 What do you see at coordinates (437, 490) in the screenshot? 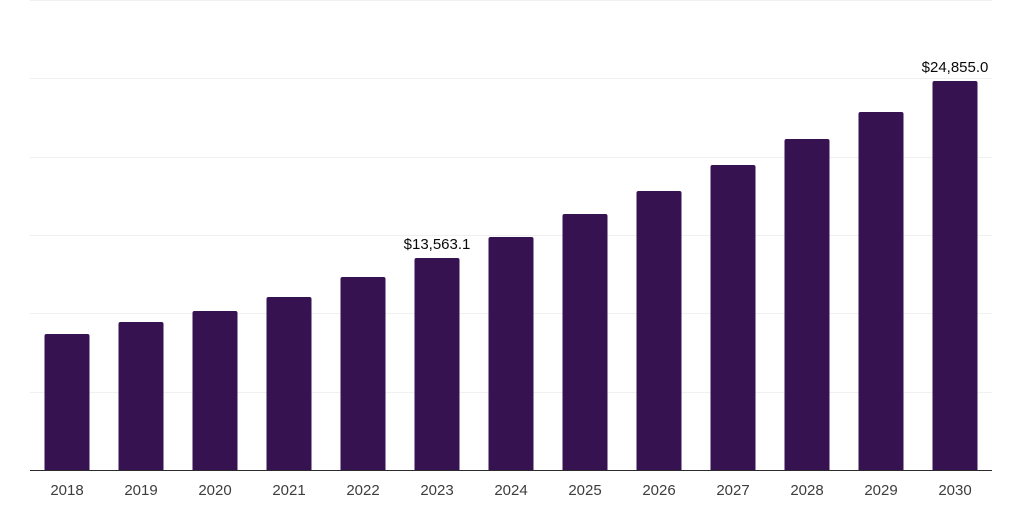
I see `x-tick-label-2023: 2023` at bounding box center [437, 490].